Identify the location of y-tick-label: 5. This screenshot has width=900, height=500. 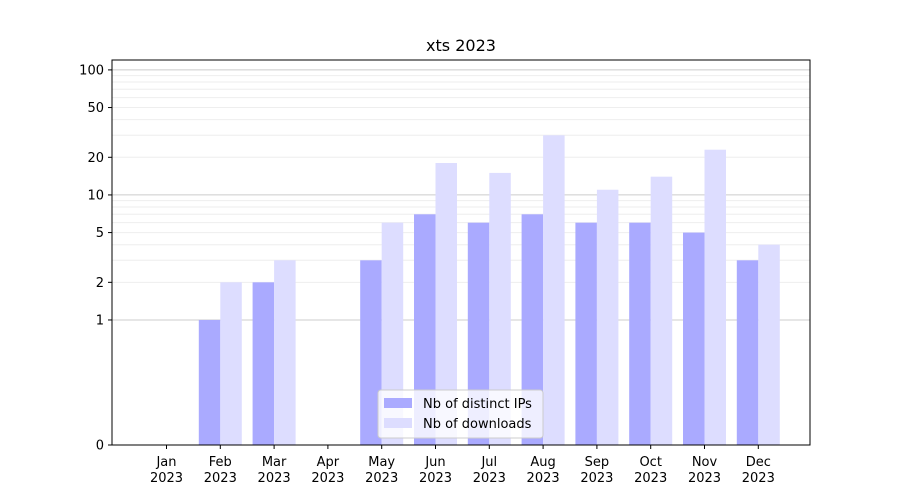
(100, 233).